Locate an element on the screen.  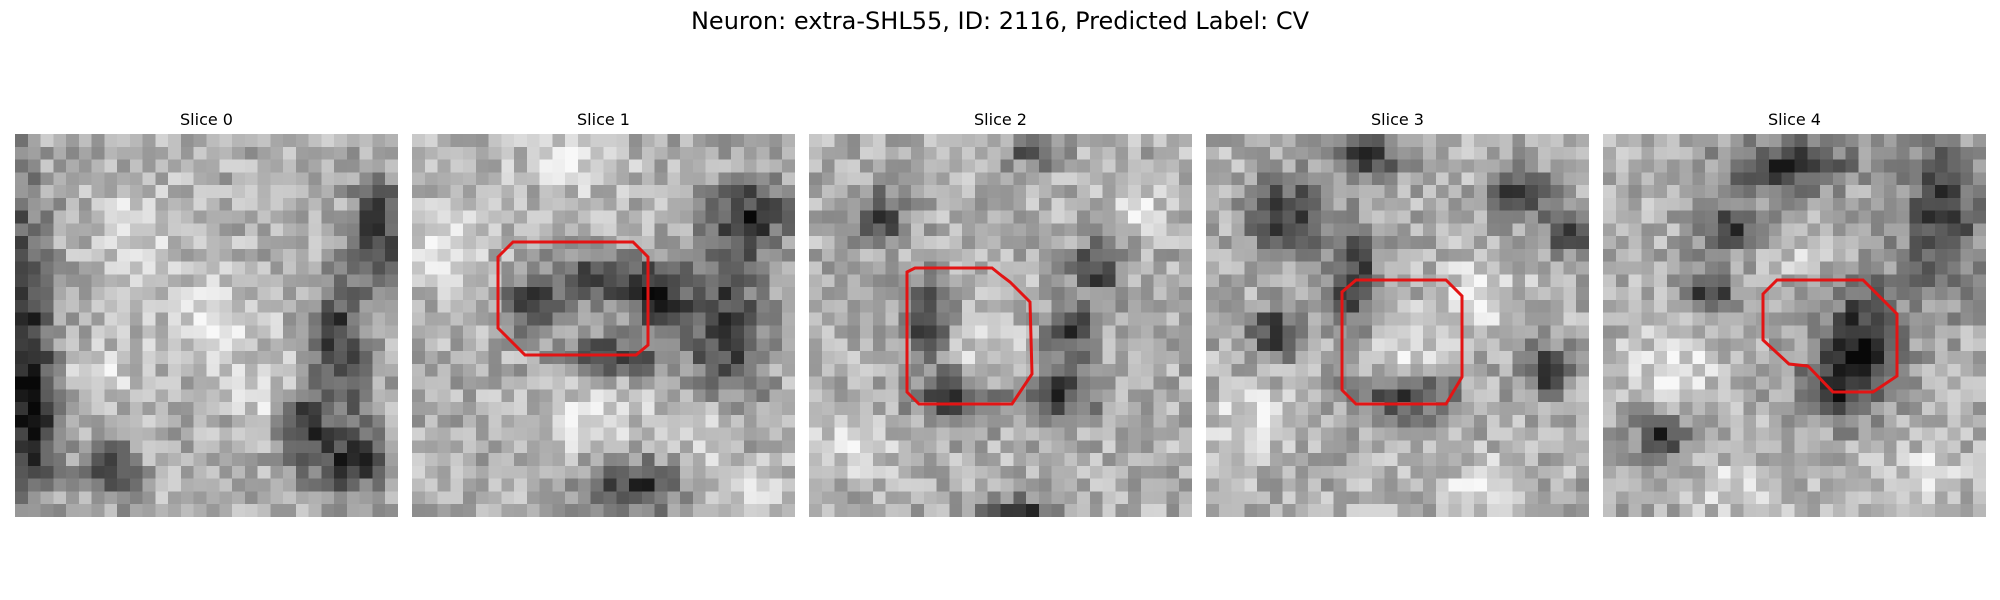
slice-title: Slice 0 is located at coordinates (206, 119).